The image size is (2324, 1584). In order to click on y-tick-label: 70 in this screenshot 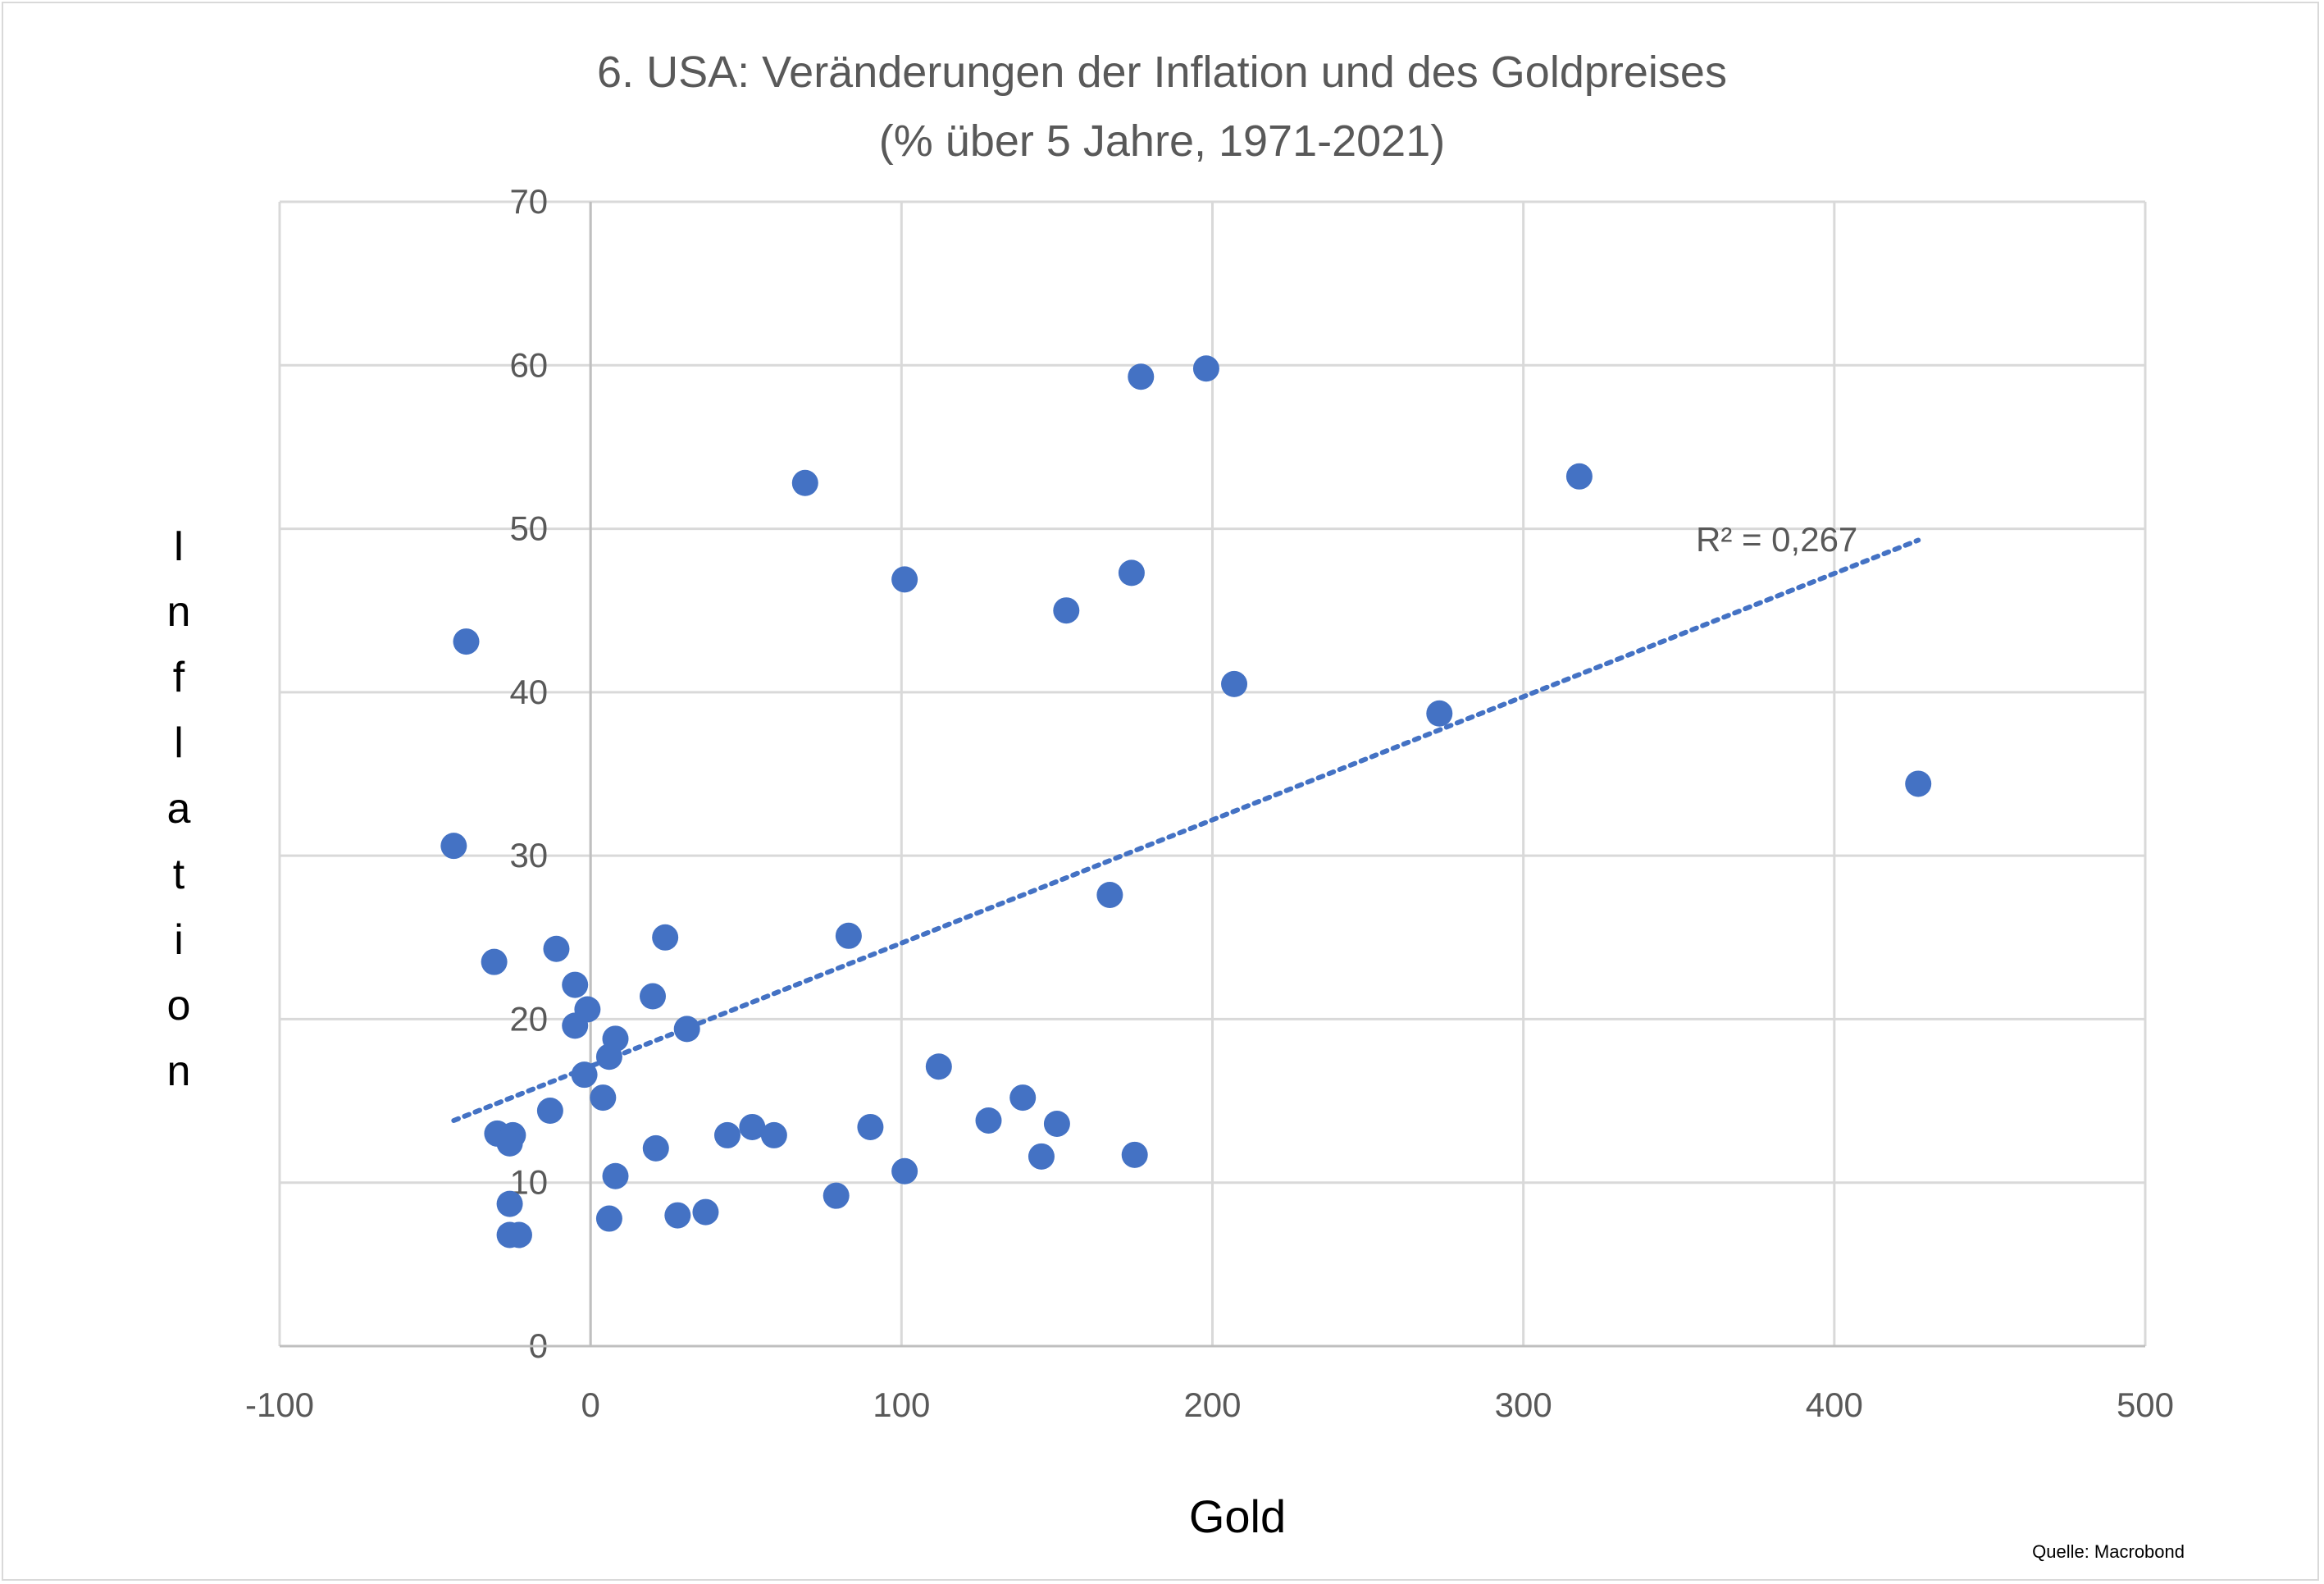, I will do `click(528, 201)`.